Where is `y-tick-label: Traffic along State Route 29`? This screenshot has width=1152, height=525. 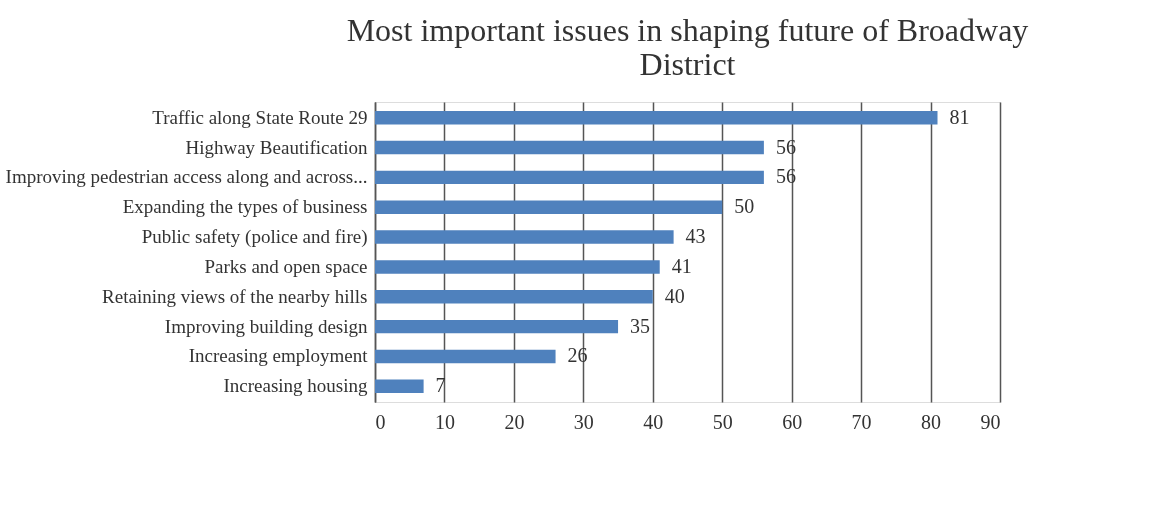
y-tick-label: Traffic along State Route 29 is located at coordinates (260, 117).